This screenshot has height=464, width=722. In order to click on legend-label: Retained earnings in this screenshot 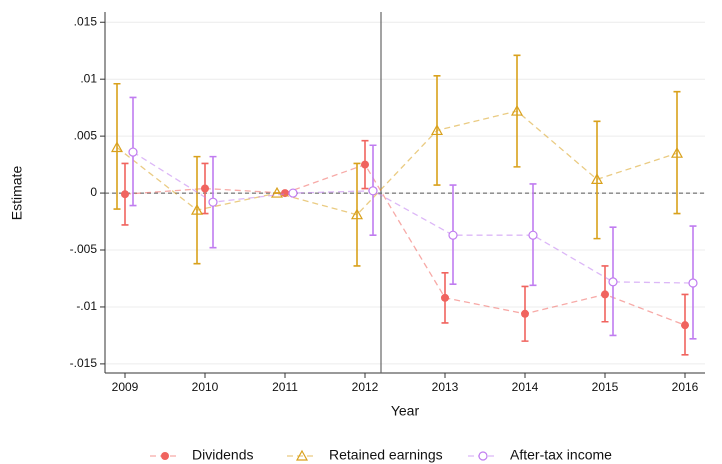, I will do `click(386, 455)`.